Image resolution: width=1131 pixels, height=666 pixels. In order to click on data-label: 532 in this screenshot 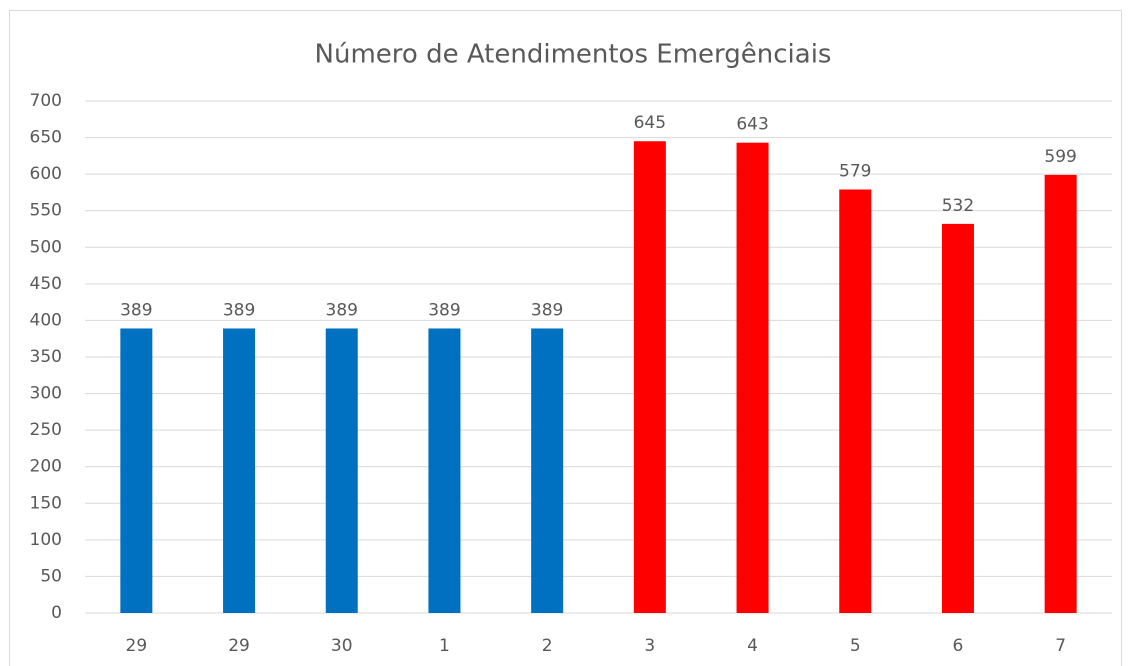, I will do `click(958, 206)`.